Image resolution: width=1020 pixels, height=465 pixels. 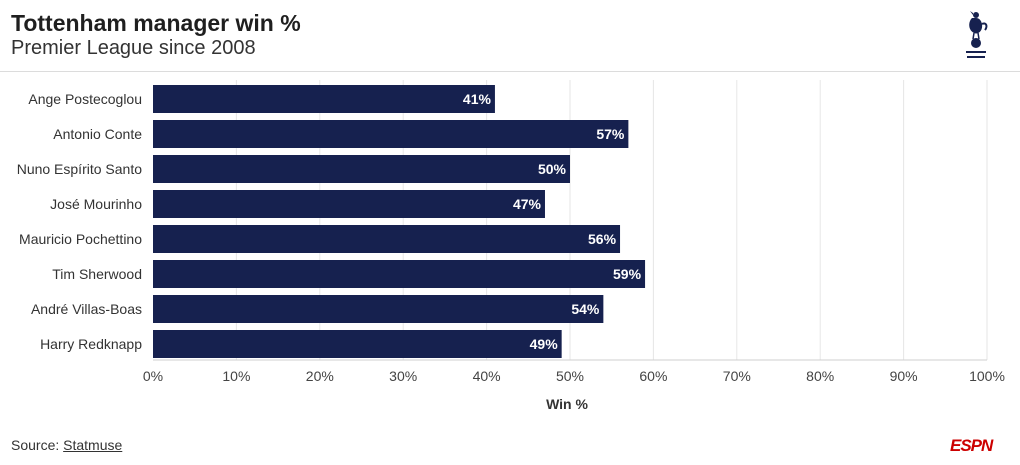 What do you see at coordinates (153, 376) in the screenshot?
I see `x-tick-label: 0%` at bounding box center [153, 376].